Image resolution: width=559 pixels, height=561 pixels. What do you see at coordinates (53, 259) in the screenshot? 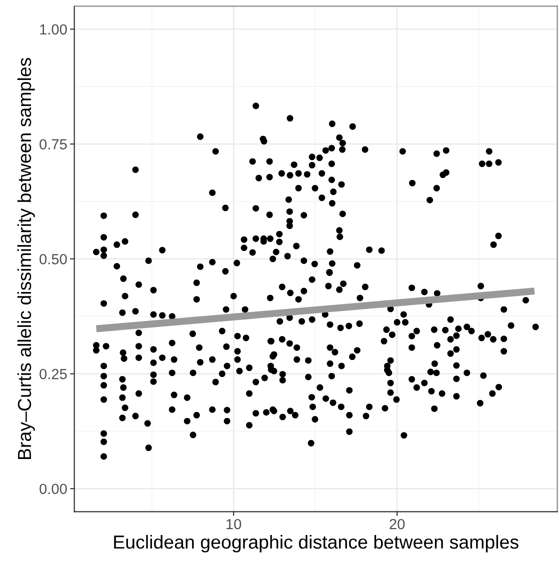
I see `y-tick-label: 0.50` at bounding box center [53, 259].